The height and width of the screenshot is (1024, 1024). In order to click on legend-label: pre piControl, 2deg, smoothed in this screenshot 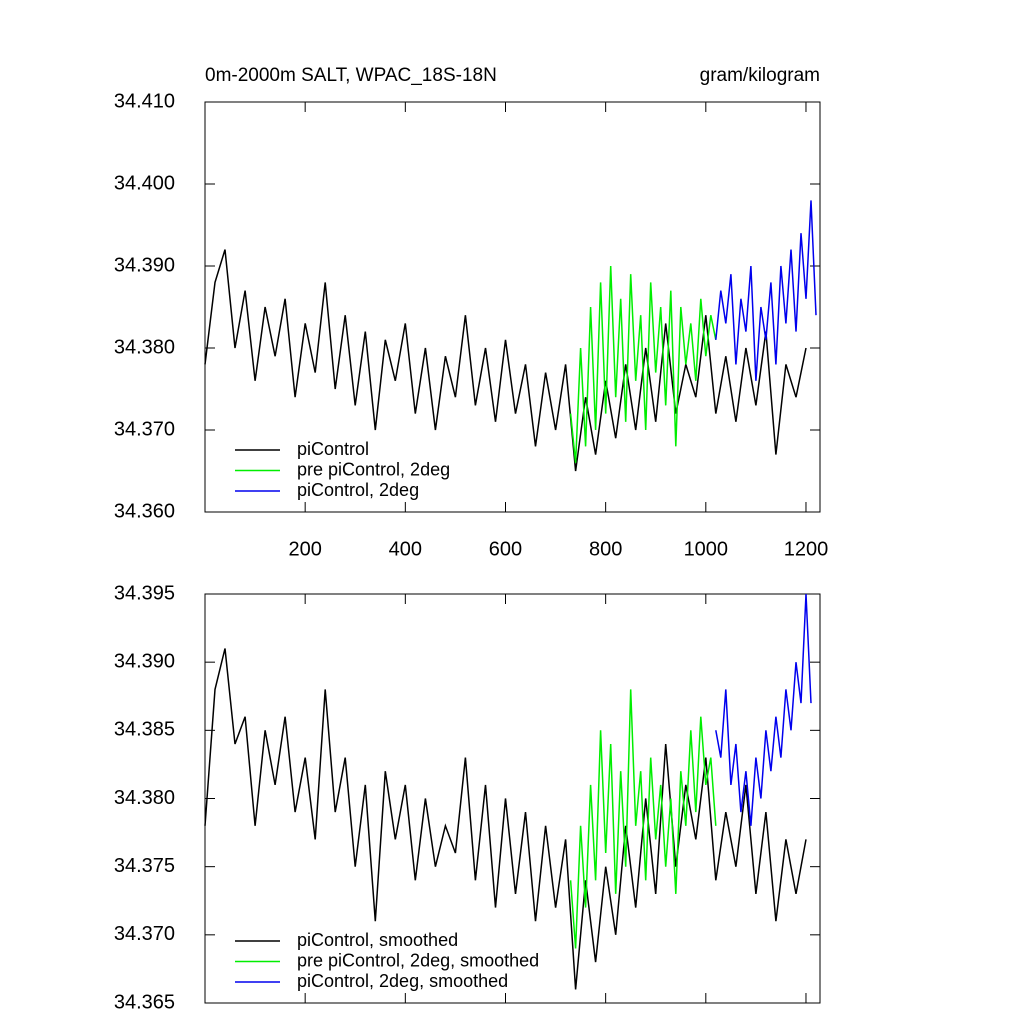, I will do `click(418, 960)`.